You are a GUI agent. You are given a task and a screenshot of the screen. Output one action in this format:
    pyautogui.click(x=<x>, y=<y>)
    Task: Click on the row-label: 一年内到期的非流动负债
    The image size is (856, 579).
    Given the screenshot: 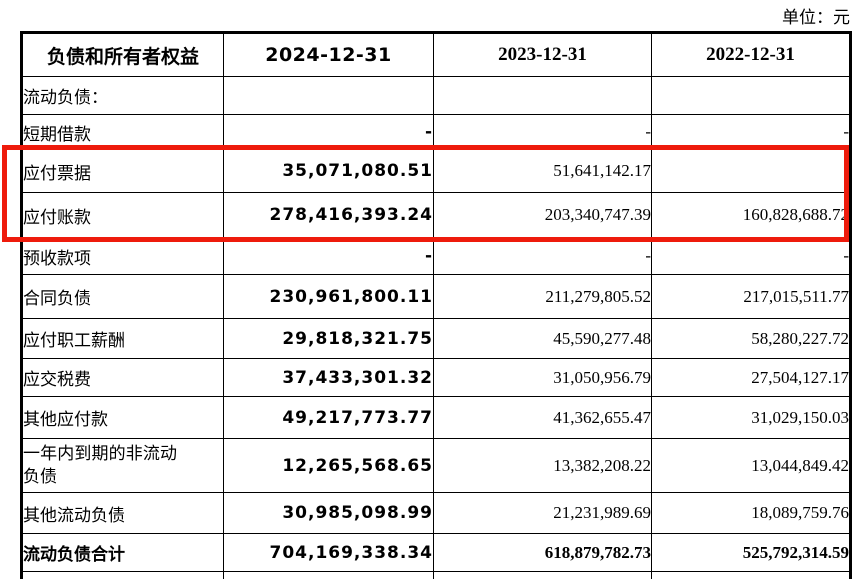 What is the action you would take?
    pyautogui.click(x=122, y=465)
    